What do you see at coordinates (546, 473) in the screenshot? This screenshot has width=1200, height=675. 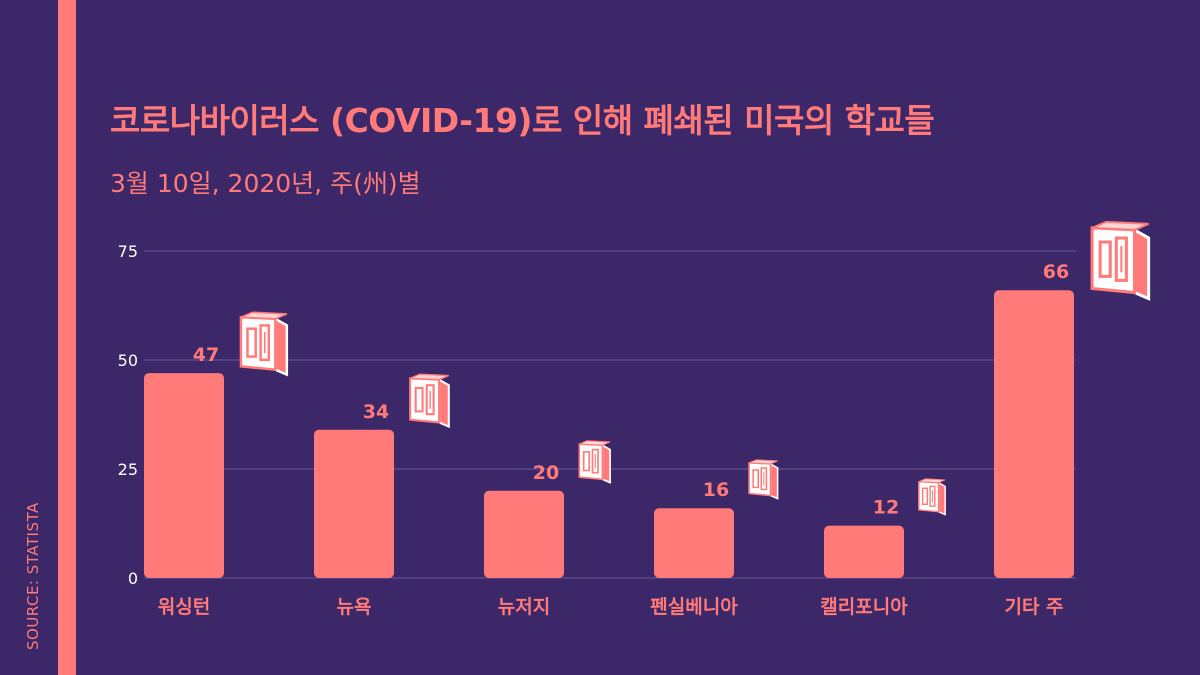 I see `data-label: 20` at bounding box center [546, 473].